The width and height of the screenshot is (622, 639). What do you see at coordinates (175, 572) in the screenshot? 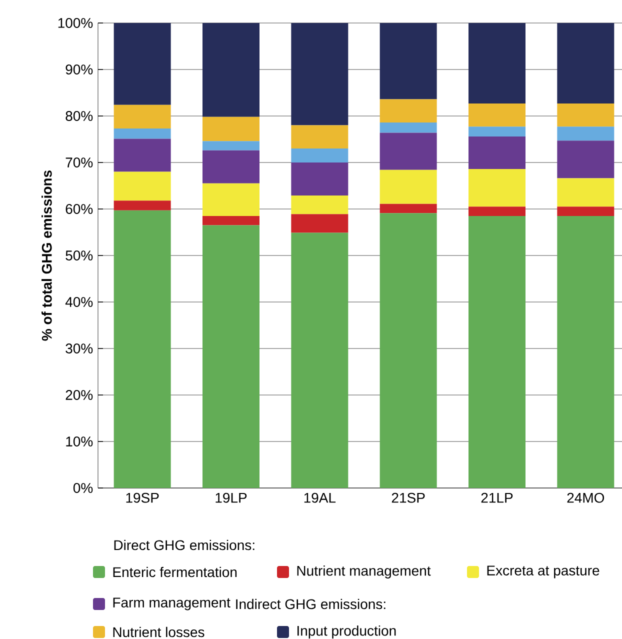
I see `legend-label: Enteric fermentation` at bounding box center [175, 572].